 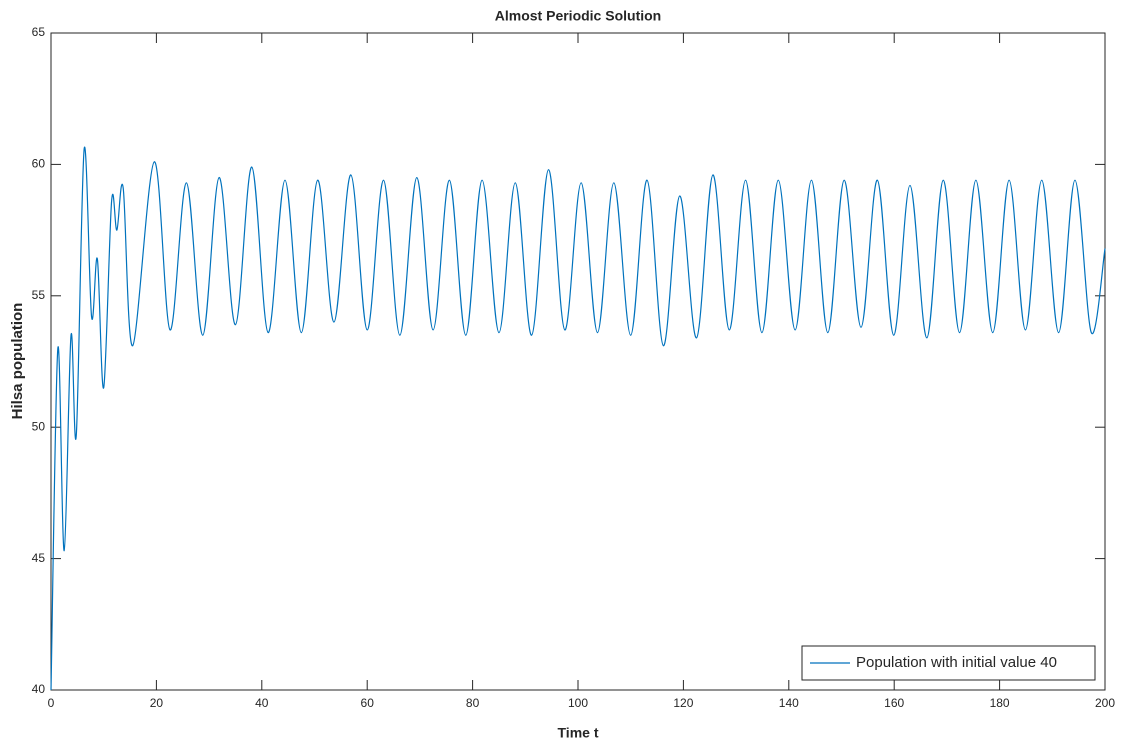 I want to click on x-tick-label: 100, so click(x=578, y=703).